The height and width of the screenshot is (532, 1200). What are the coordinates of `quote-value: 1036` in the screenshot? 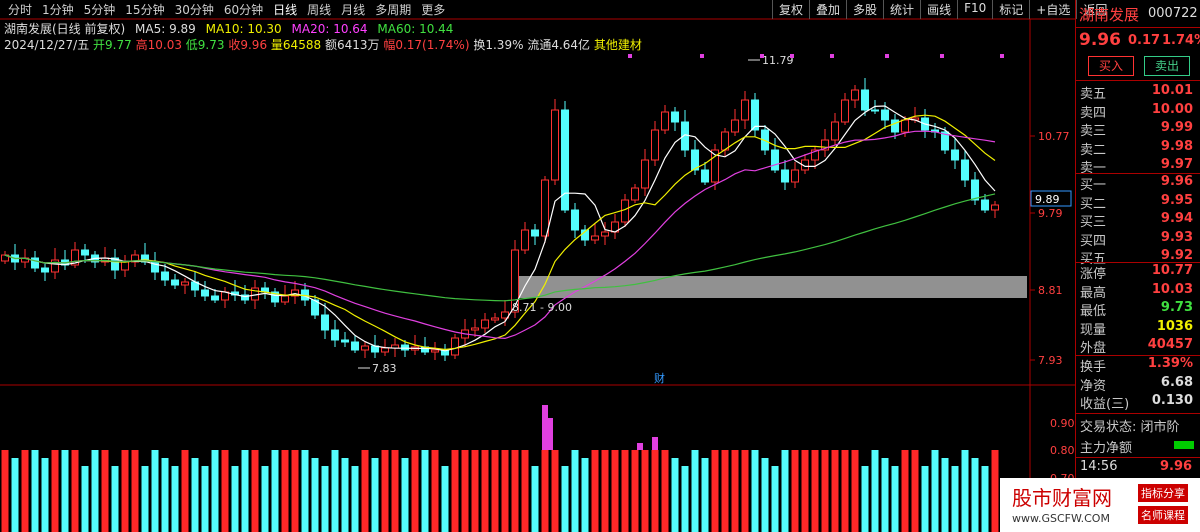 It's located at (1174, 326).